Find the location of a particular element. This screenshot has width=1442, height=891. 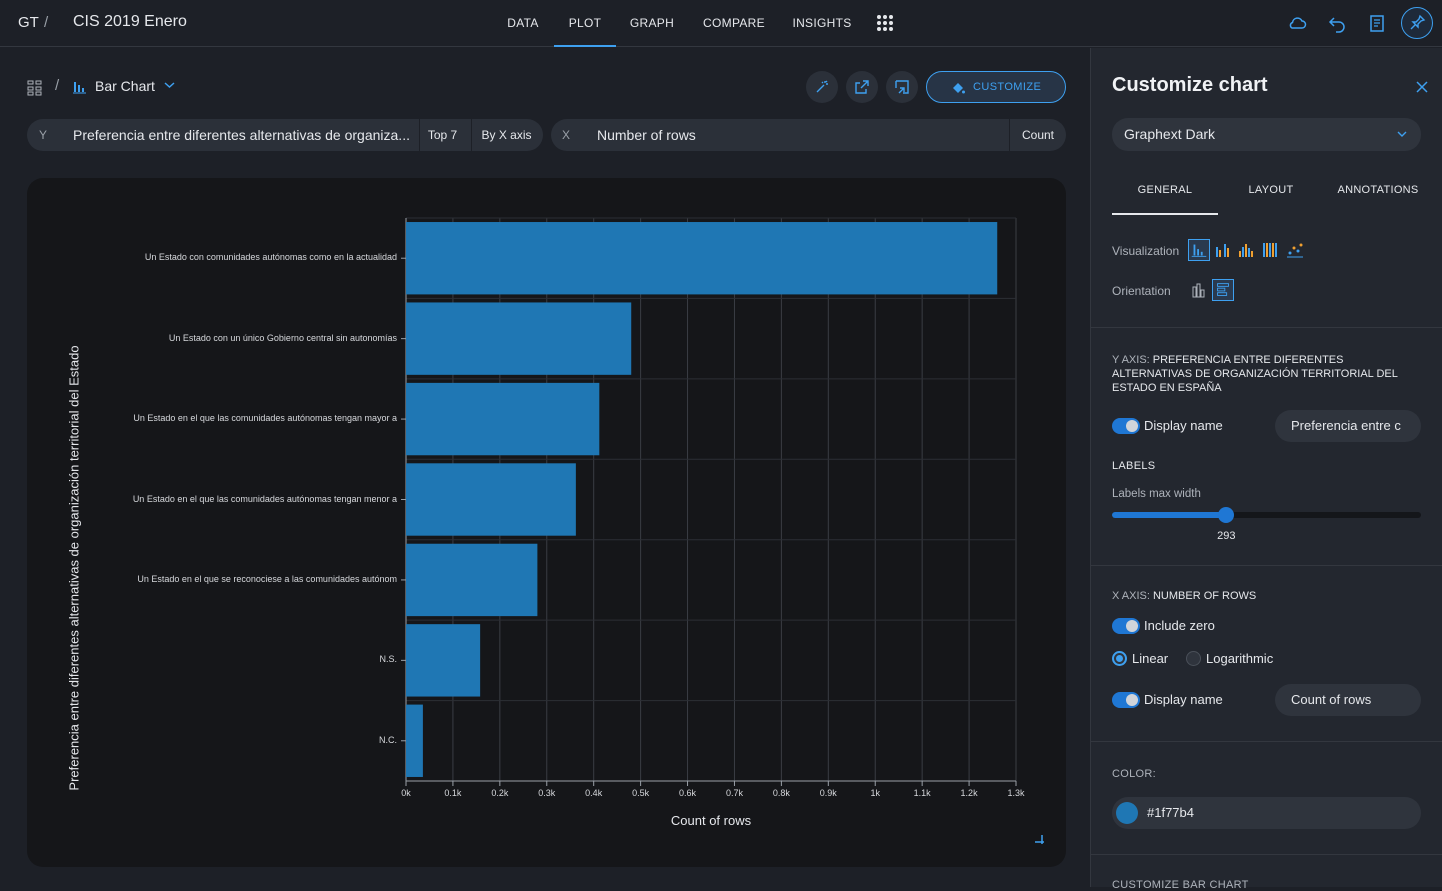

x-display-name-toggle is located at coordinates (1126, 700).